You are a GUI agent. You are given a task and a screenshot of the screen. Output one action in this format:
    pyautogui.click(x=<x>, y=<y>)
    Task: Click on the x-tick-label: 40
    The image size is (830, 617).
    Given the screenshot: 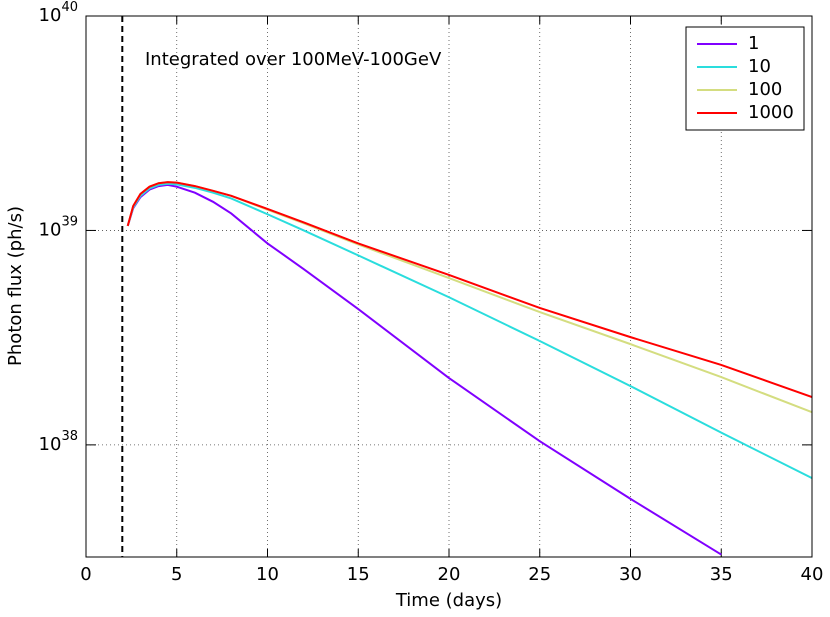 What is the action you would take?
    pyautogui.click(x=812, y=574)
    